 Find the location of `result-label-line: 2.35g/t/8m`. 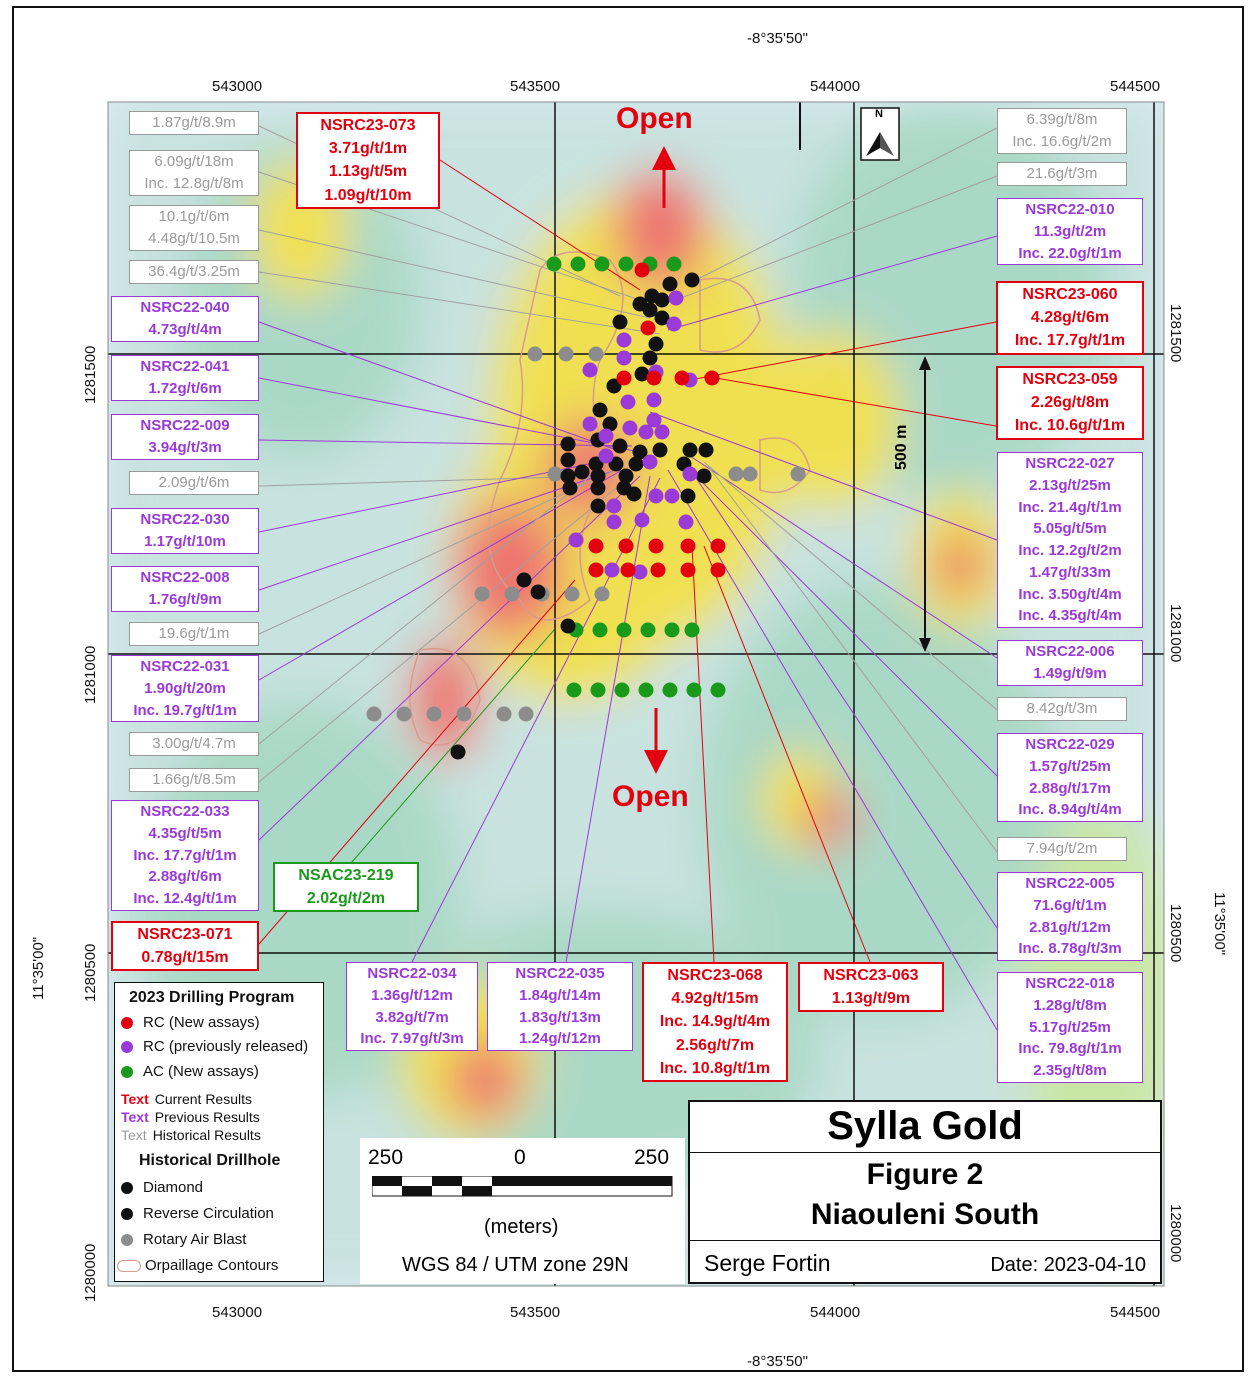

result-label-line: 2.35g/t/8m is located at coordinates (1070, 1070).